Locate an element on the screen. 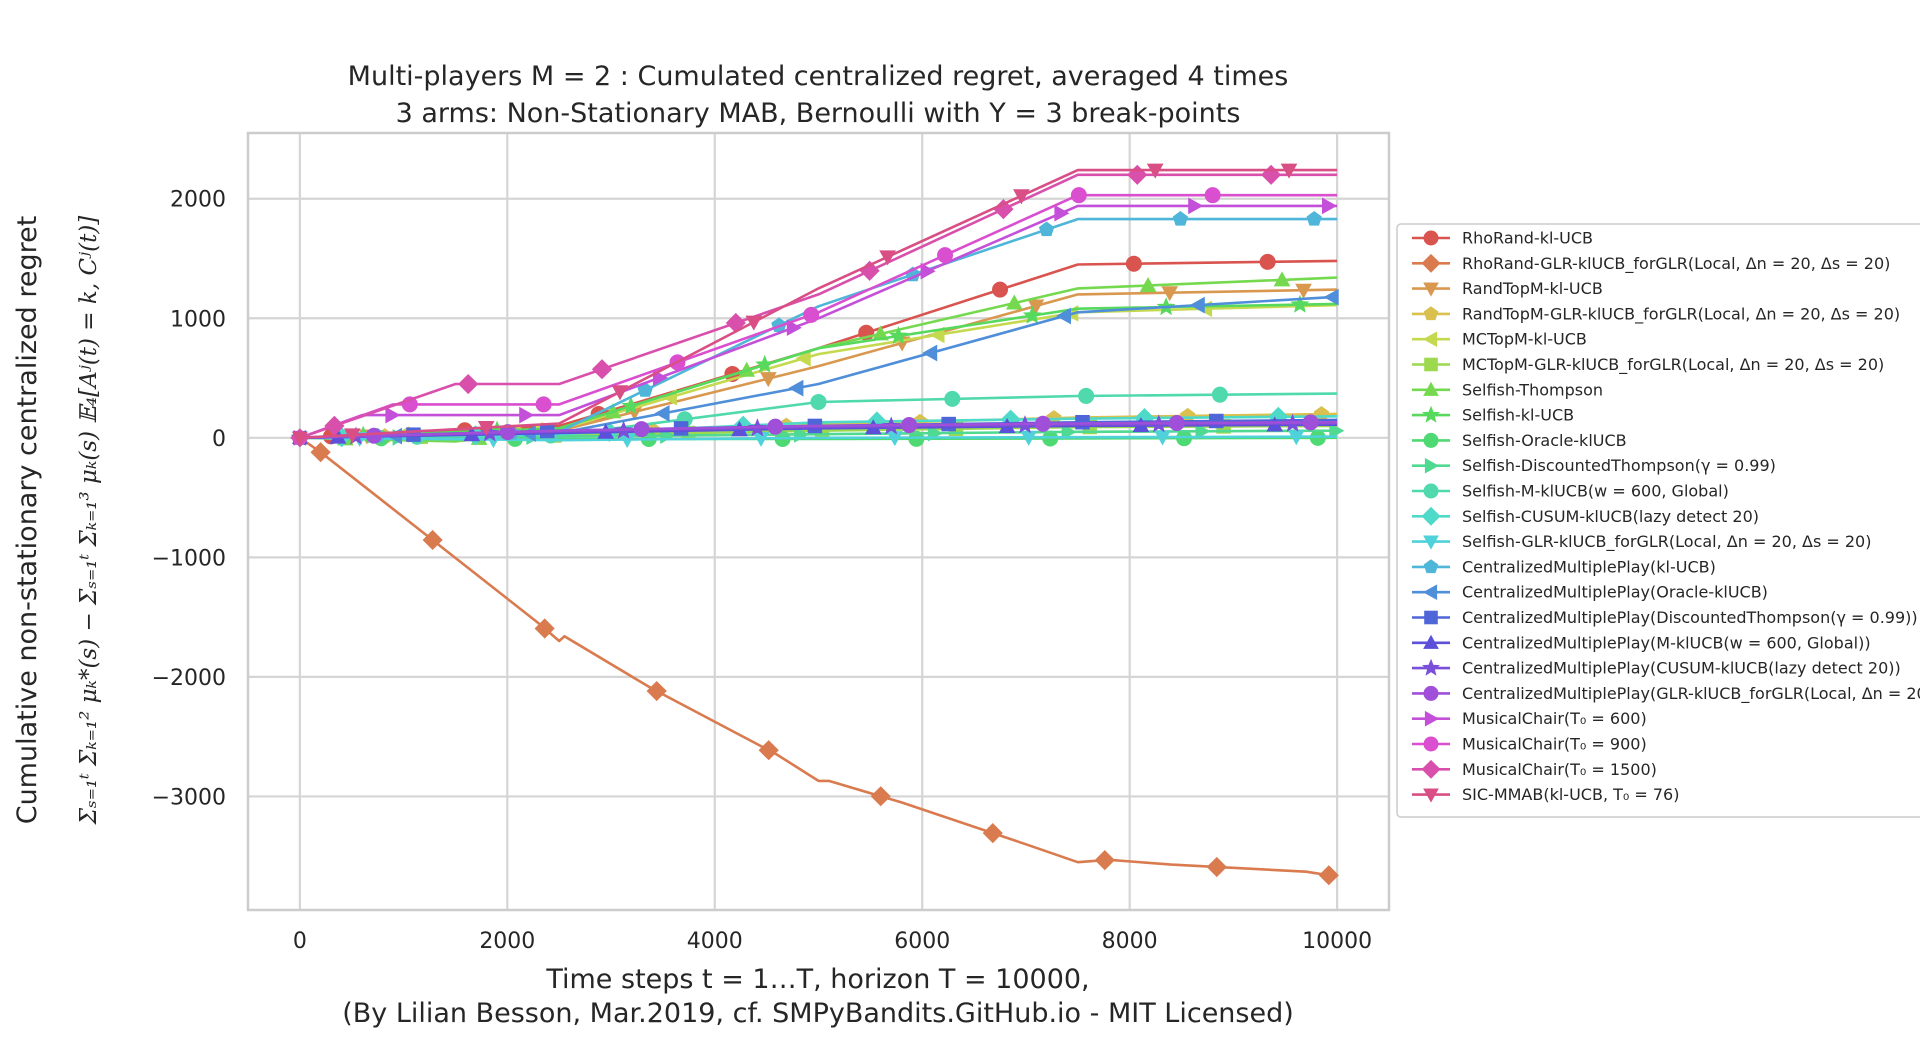  legend-label: Selfish-DiscountedThompson(γ = 0.99) is located at coordinates (1619, 465).